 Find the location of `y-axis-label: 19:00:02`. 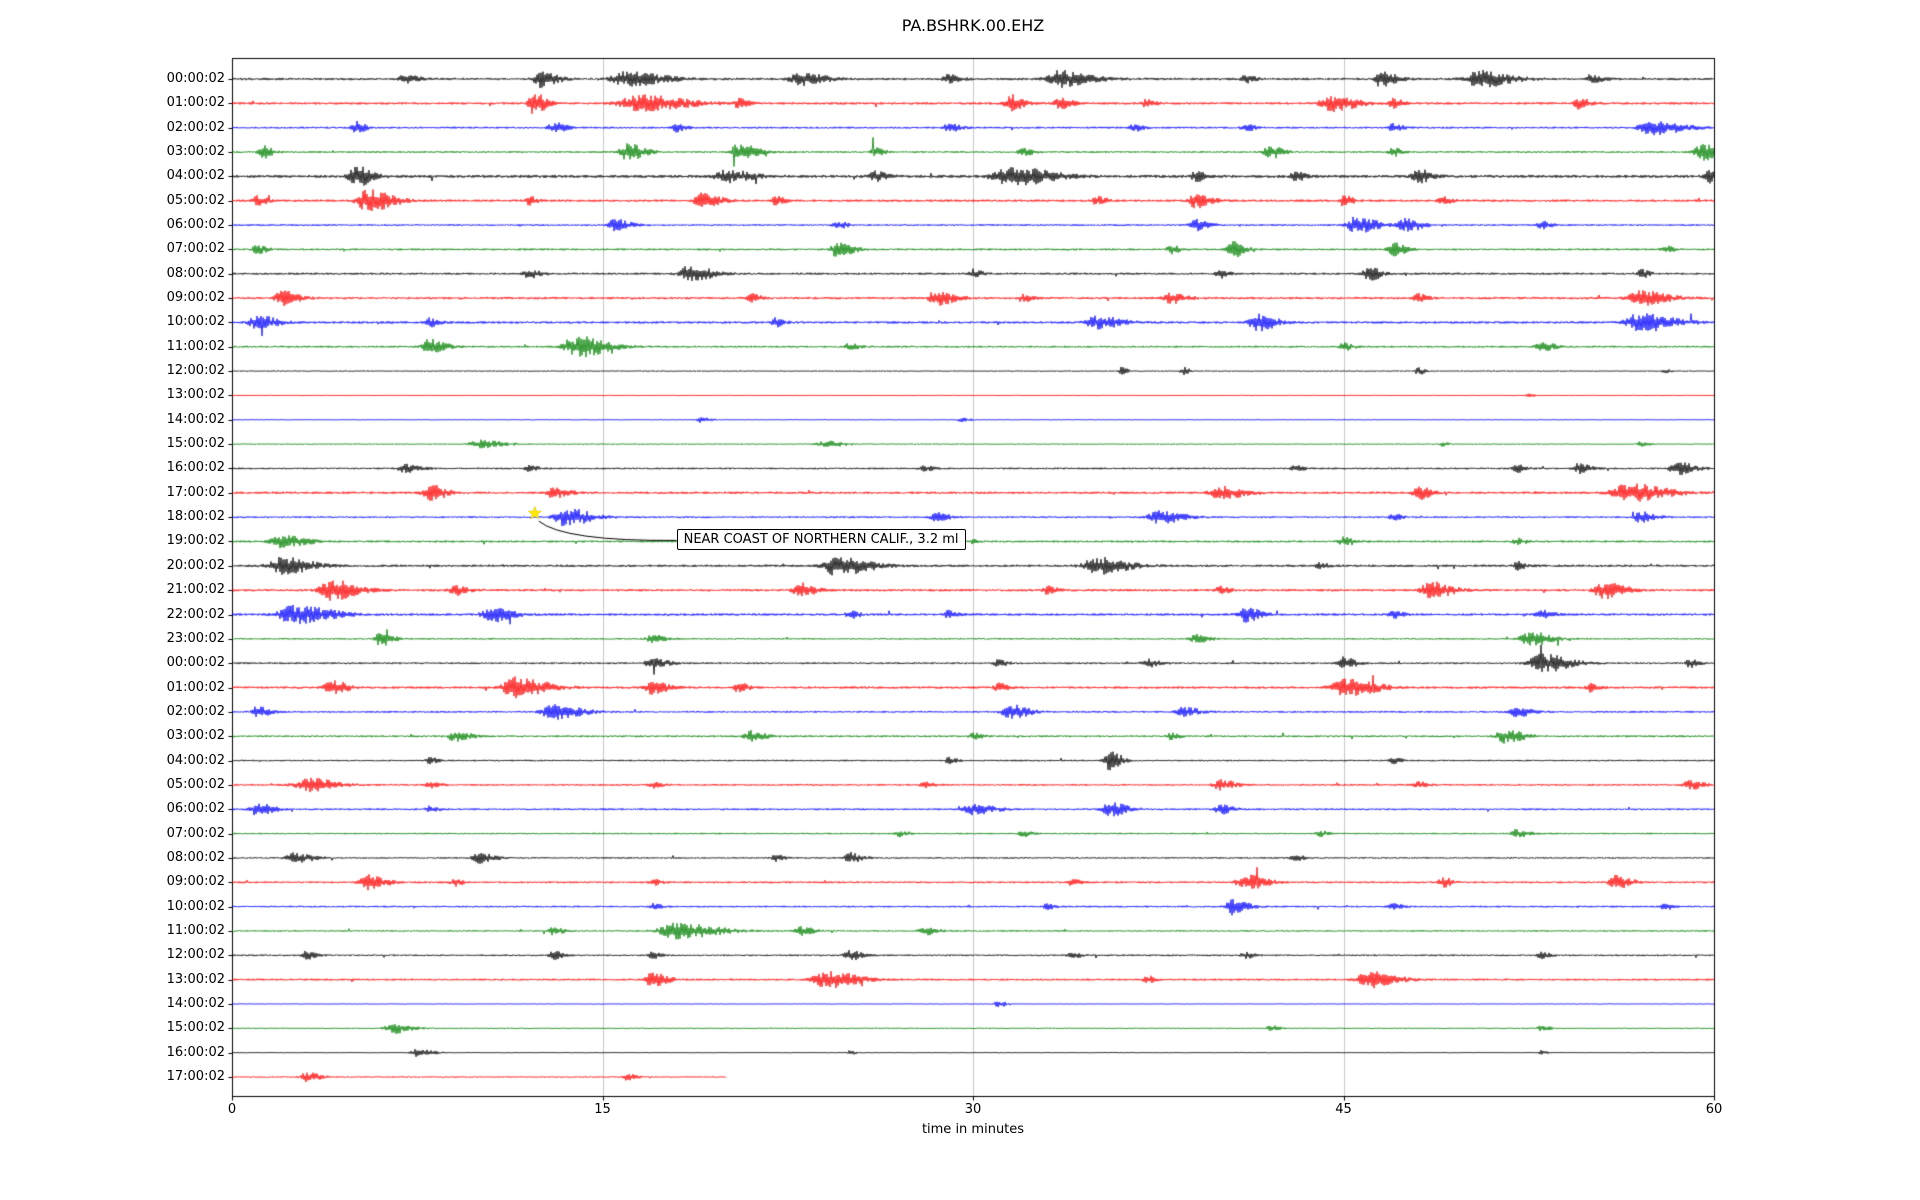

y-axis-label: 19:00:02 is located at coordinates (195, 541).